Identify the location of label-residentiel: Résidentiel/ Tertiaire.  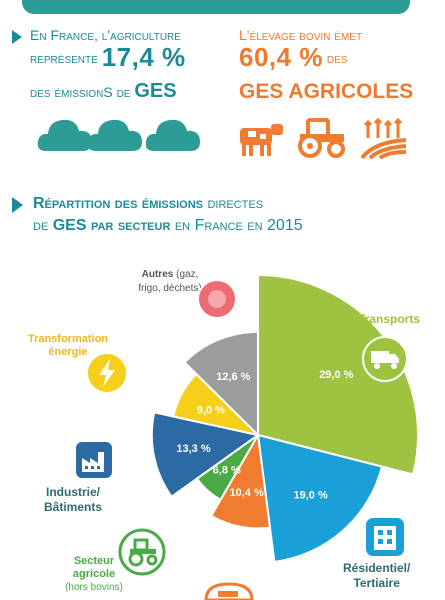
(376, 576).